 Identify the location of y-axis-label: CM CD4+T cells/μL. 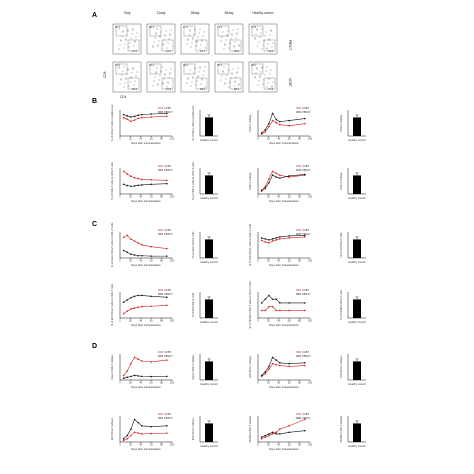
(341, 366).